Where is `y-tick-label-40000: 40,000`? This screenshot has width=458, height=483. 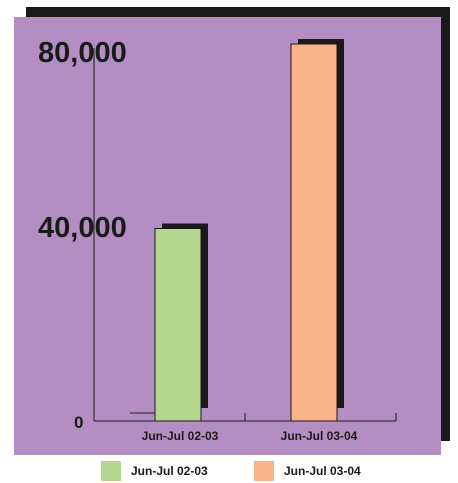 y-tick-label-40000: 40,000 is located at coordinates (82, 228).